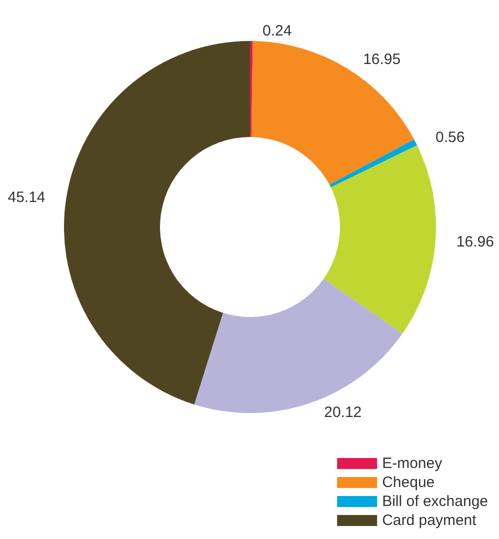  I want to click on data-label: 20.12, so click(343, 413).